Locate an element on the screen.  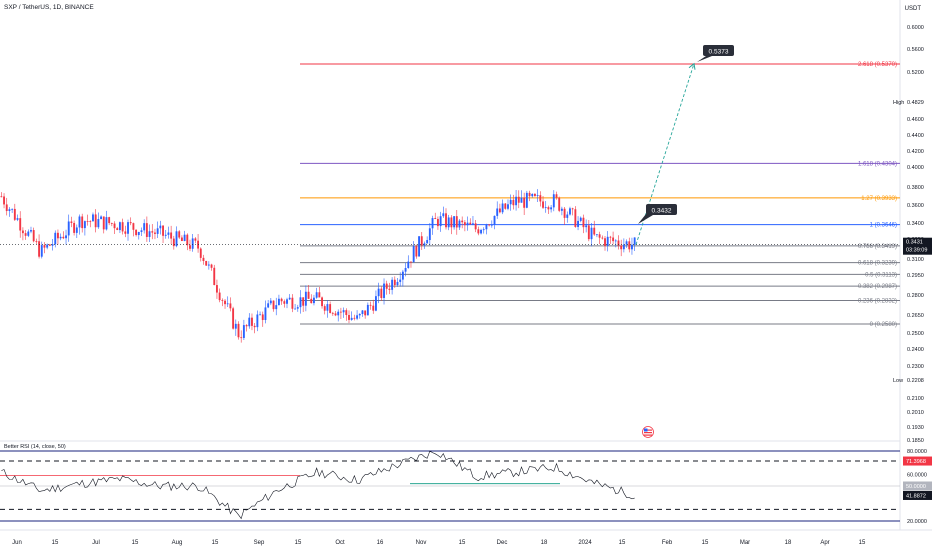
bar-countdown: 03:39:09 is located at coordinates (916, 251).